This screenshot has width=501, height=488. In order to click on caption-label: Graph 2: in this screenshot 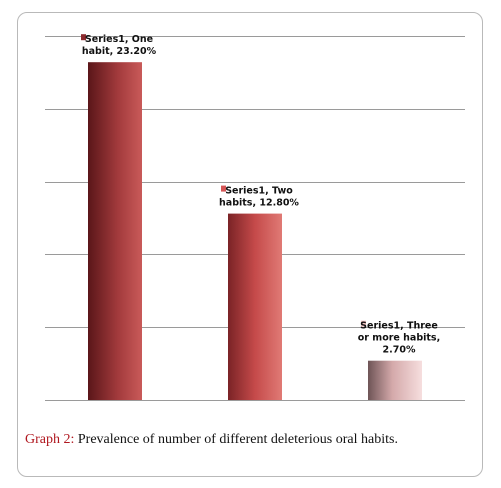, I will do `click(50, 439)`.